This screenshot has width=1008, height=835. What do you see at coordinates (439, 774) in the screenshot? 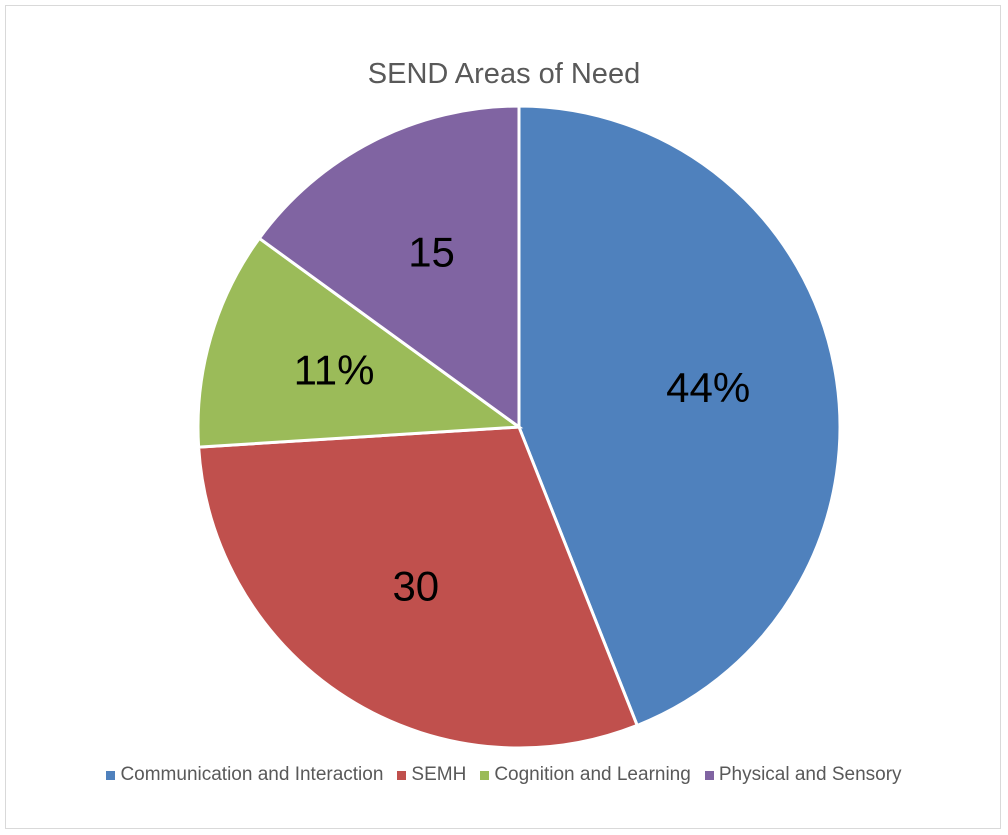
I see `legend-label: SEMH` at bounding box center [439, 774].